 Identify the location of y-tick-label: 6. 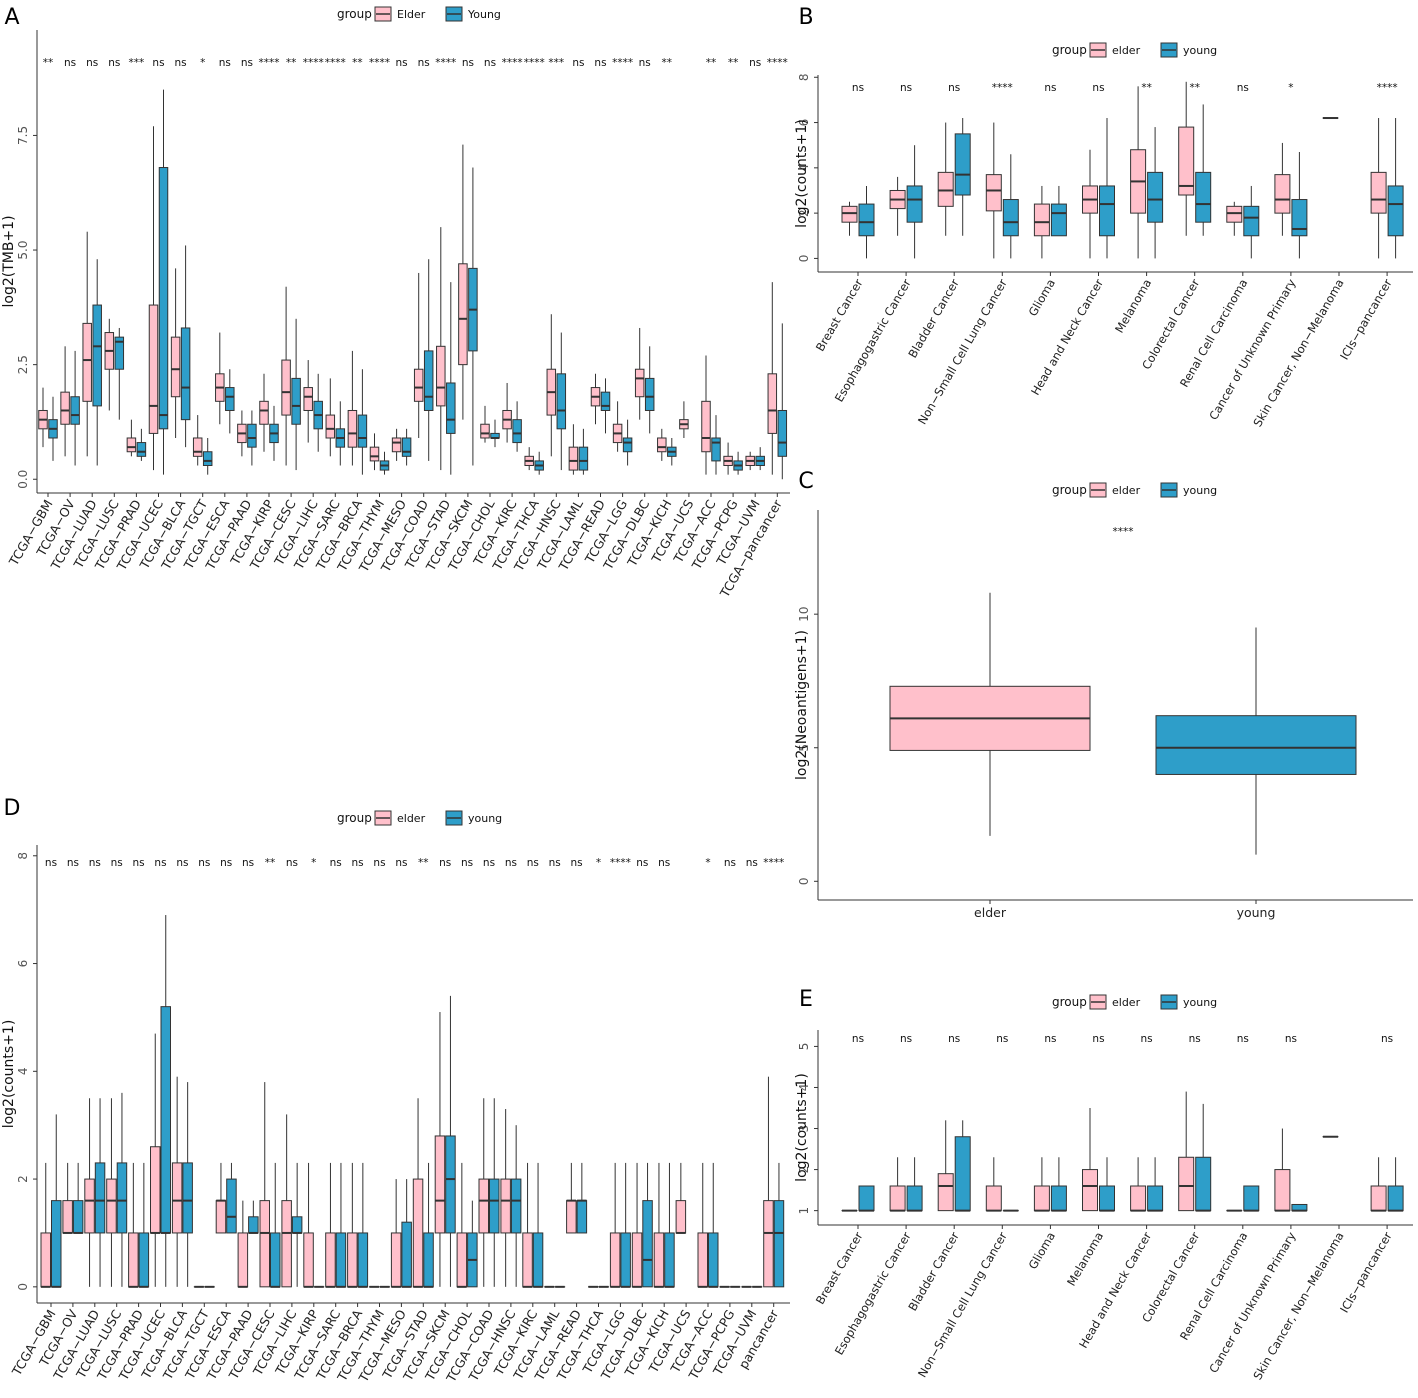
(23, 964).